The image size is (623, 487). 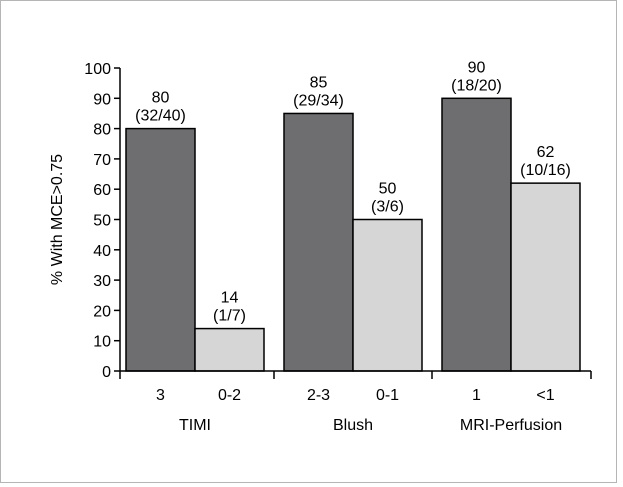 What do you see at coordinates (546, 152) in the screenshot?
I see `bar-value-label: 62` at bounding box center [546, 152].